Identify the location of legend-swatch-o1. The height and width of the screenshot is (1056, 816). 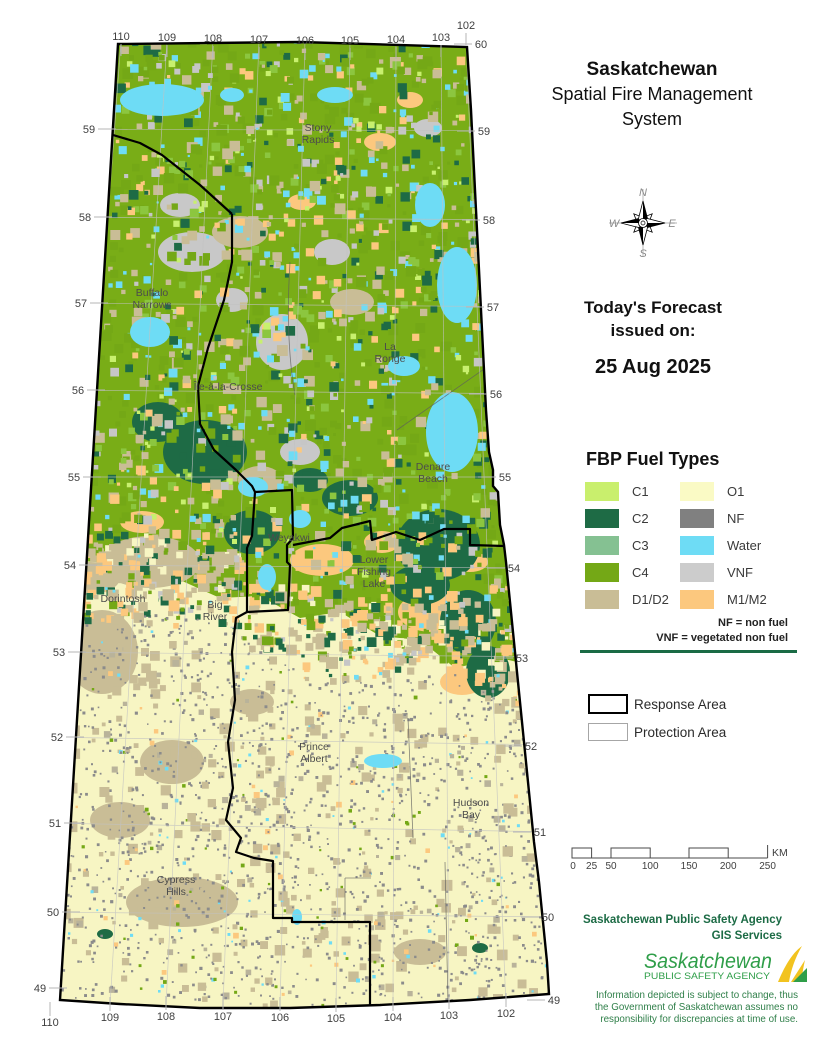
(697, 491).